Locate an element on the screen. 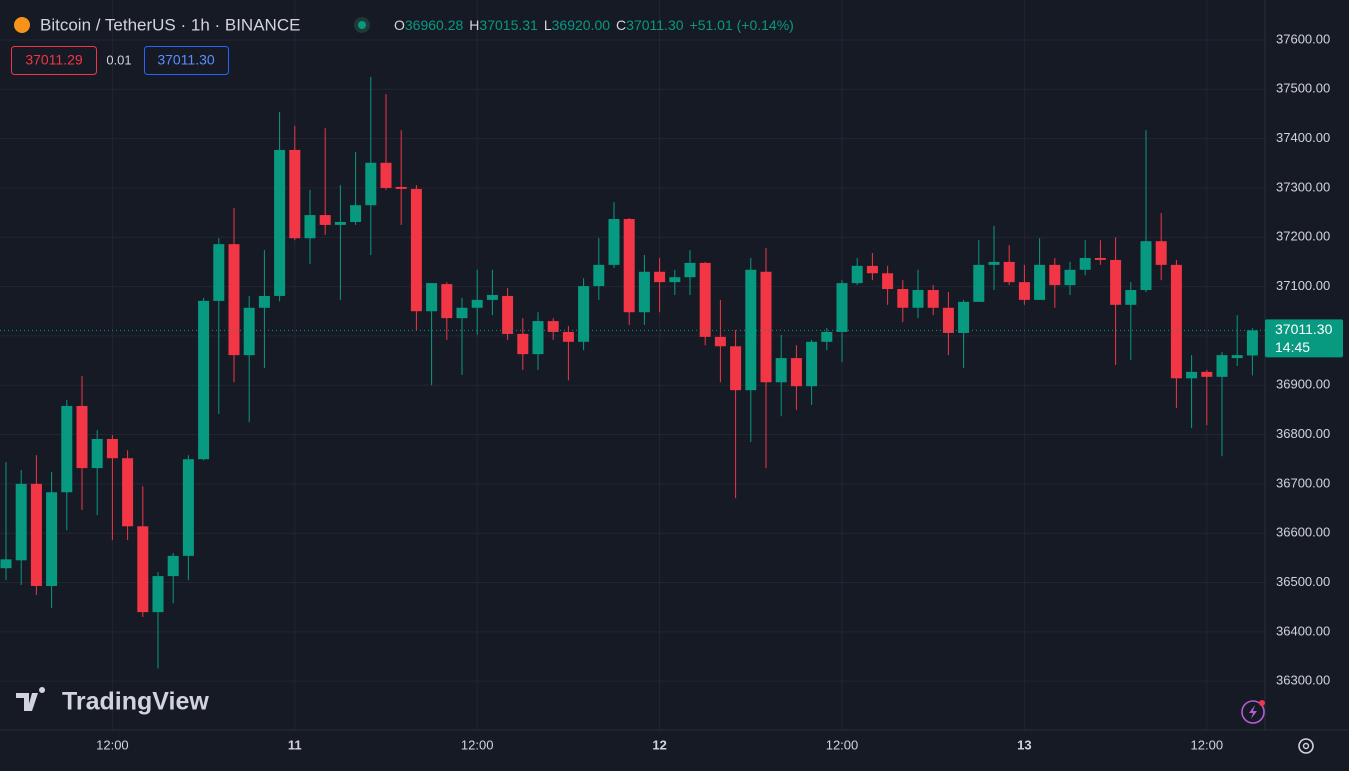 The height and width of the screenshot is (771, 1349). y-tick-label: 36600.00 is located at coordinates (1303, 532).